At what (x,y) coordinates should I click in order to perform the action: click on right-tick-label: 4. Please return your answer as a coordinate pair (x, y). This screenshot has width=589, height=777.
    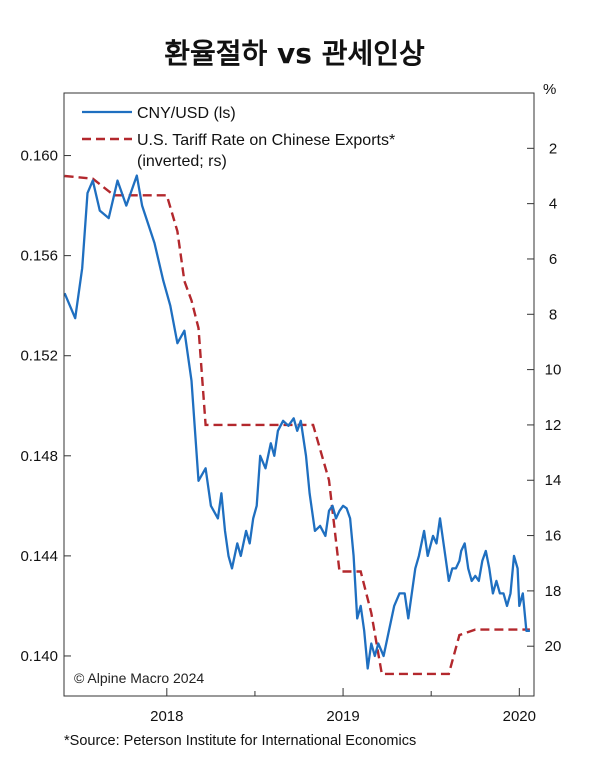
    Looking at the image, I should click on (553, 204).